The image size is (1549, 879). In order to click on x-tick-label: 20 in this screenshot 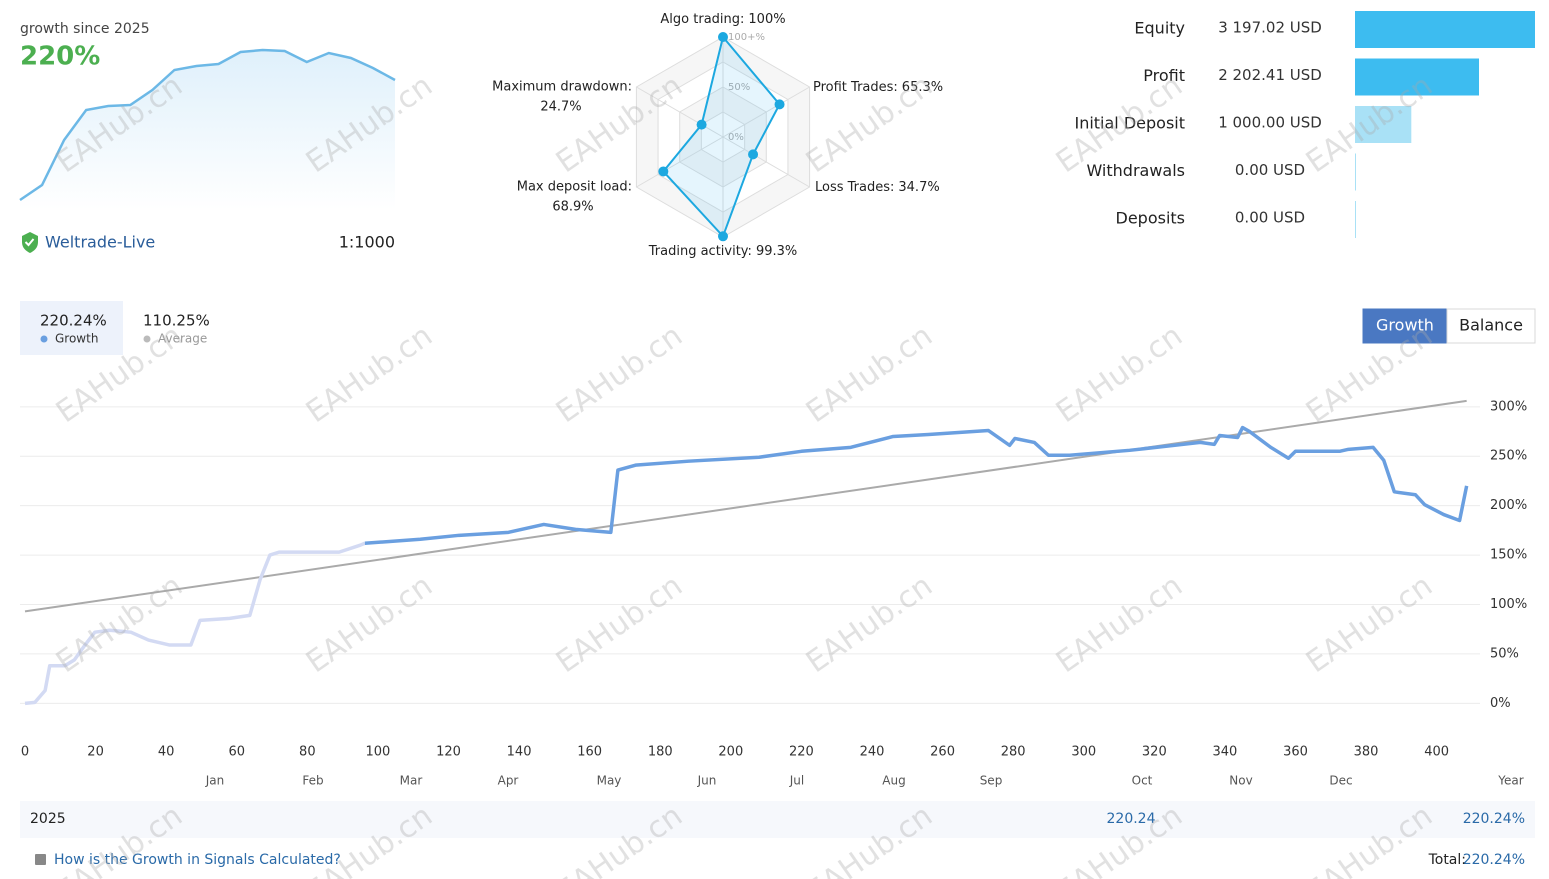, I will do `click(95, 752)`.